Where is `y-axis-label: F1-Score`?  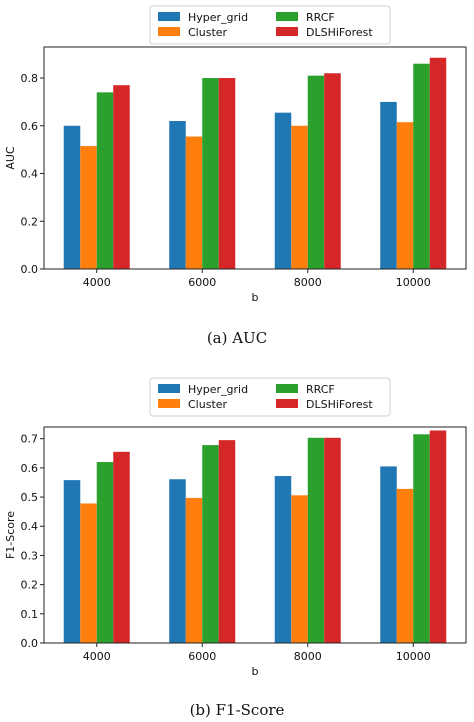
y-axis-label: F1-Score is located at coordinates (10, 535).